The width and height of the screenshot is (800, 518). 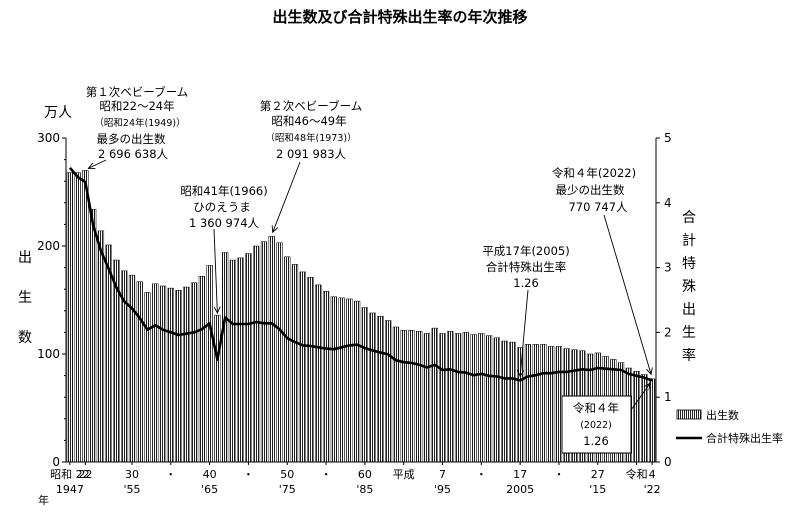 What do you see at coordinates (25, 298) in the screenshot?
I see `y-left-label-char: 生` at bounding box center [25, 298].